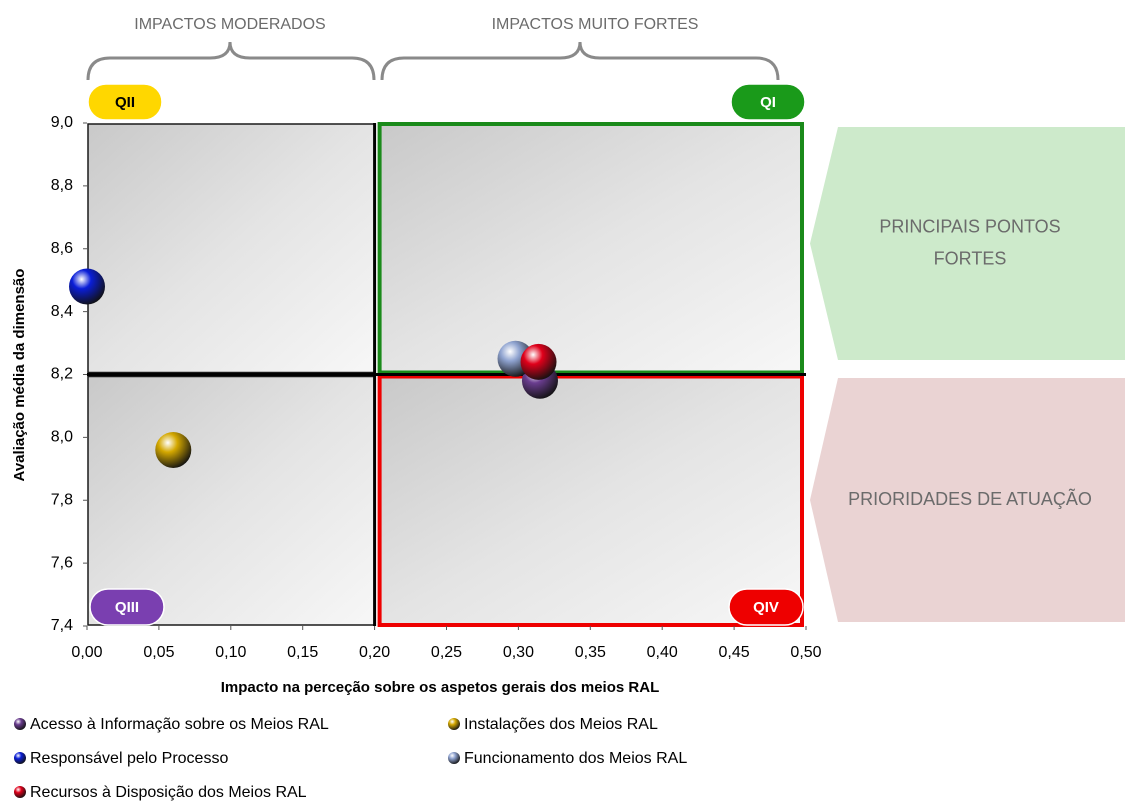  Describe the element at coordinates (302, 652) in the screenshot. I see `x-tick-label: 0,15` at that location.